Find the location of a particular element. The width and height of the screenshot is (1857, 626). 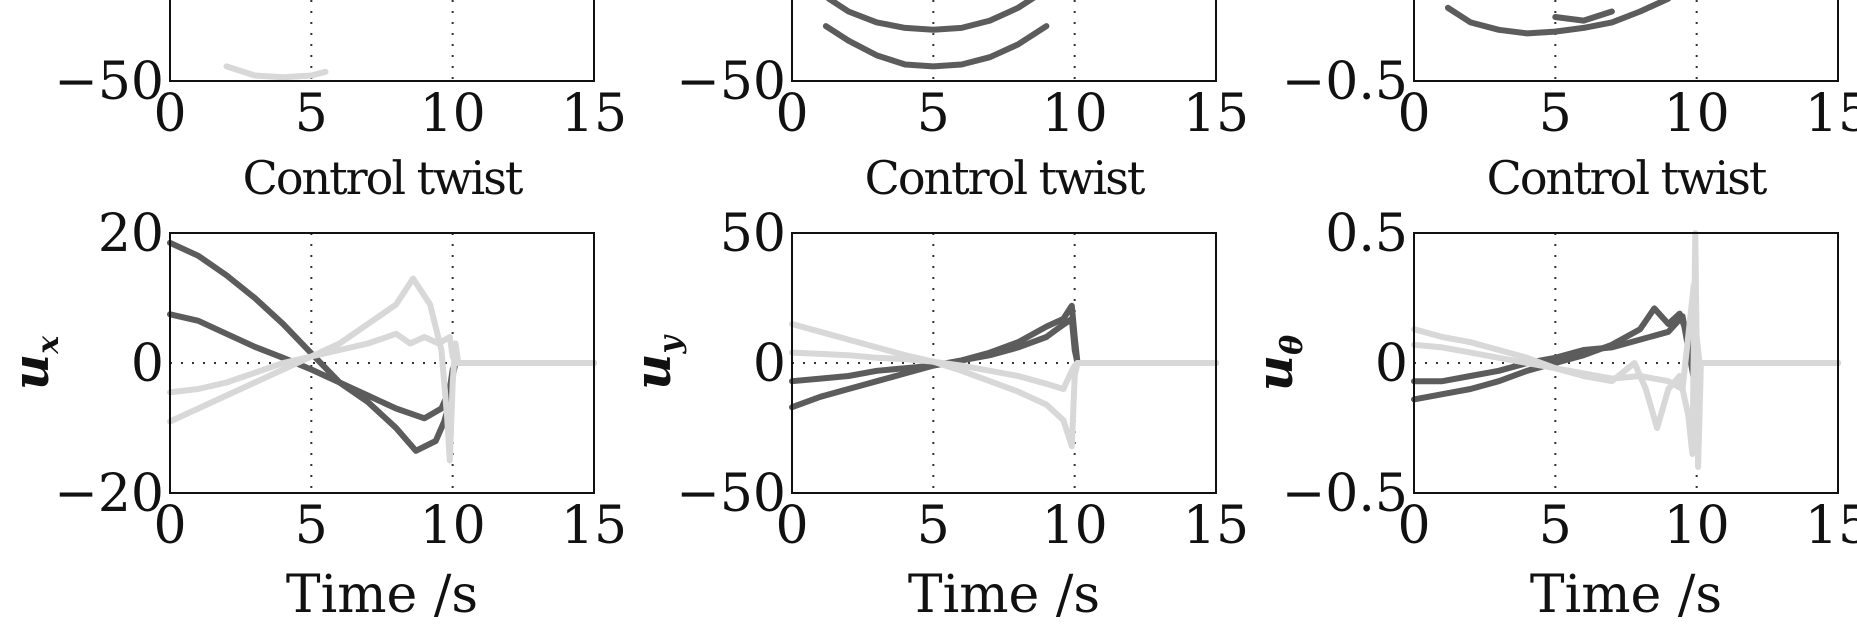

panel-top-right: 0 5 10 15 −0.5 is located at coordinates (1569, 72).